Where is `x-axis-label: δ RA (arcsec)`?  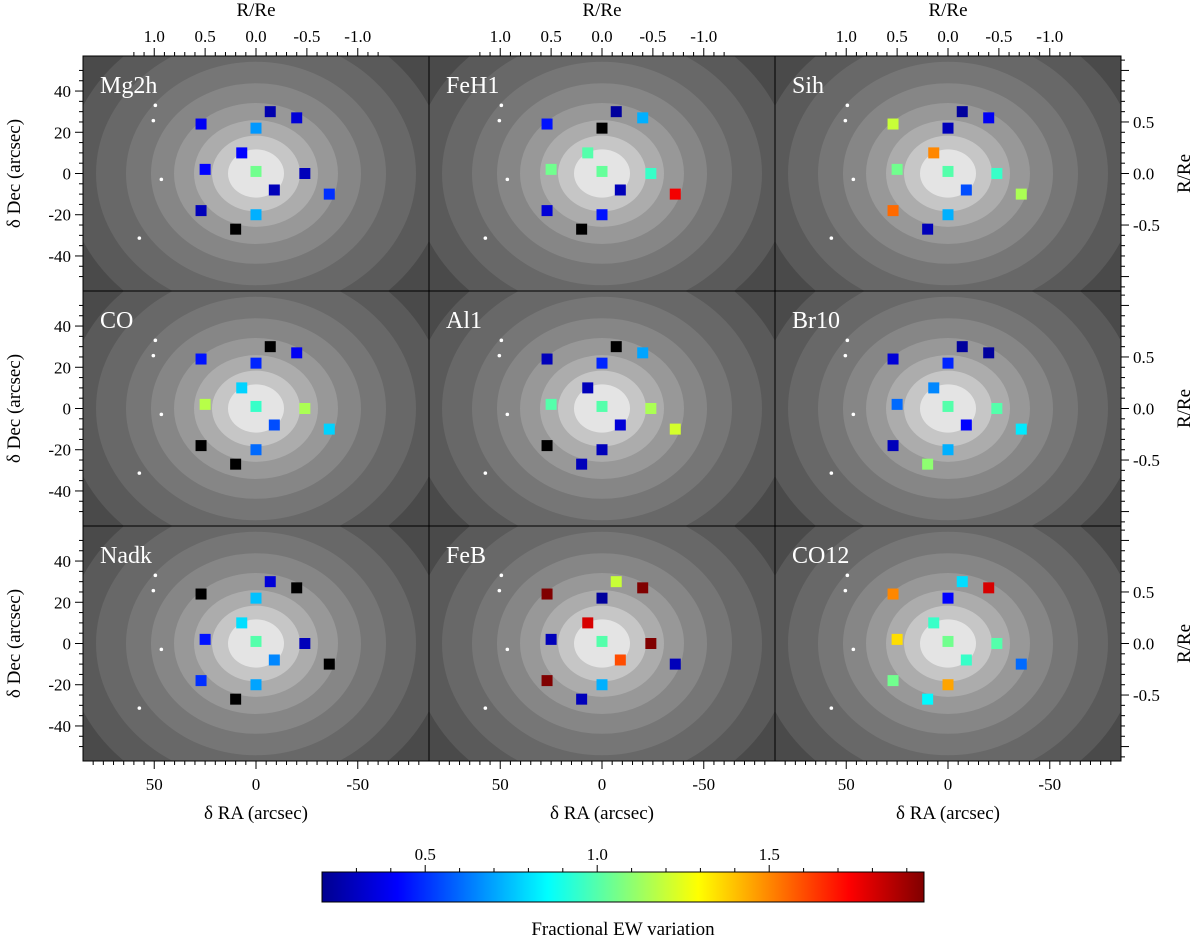
x-axis-label: δ RA (arcsec) is located at coordinates (948, 813).